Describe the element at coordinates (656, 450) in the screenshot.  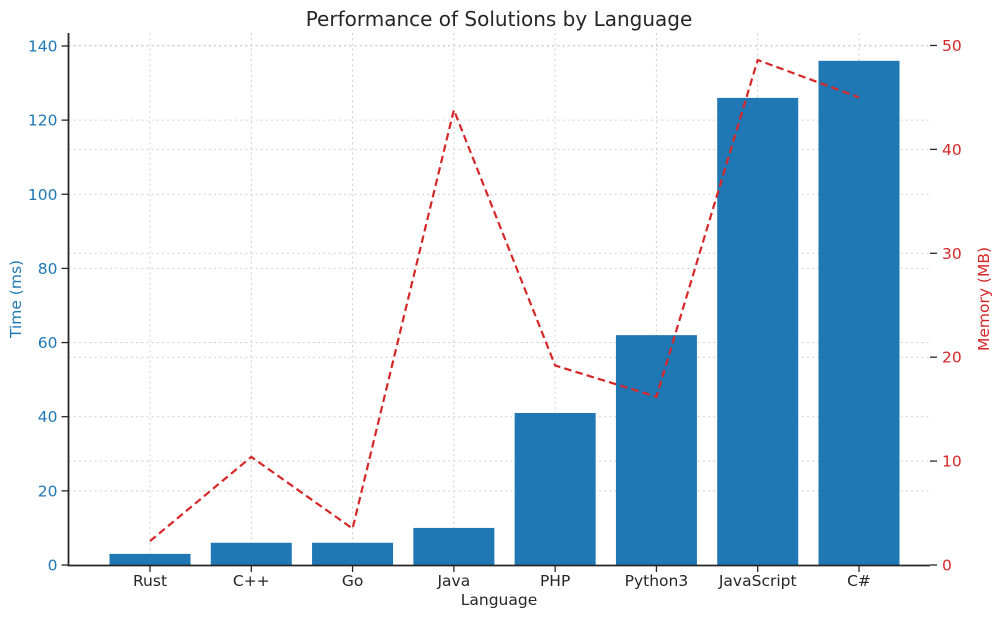
I see `bar-python3` at that location.